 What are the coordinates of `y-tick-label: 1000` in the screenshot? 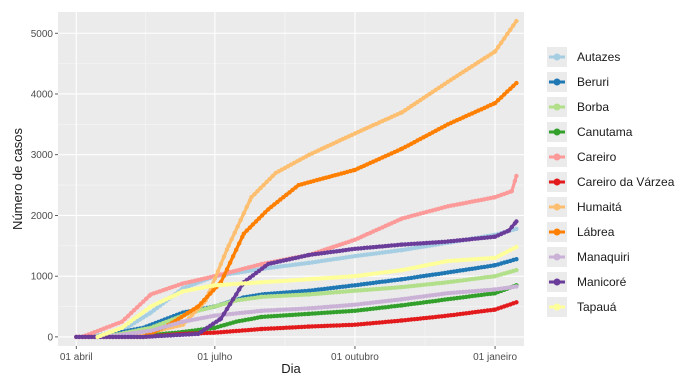 It's located at (42, 277).